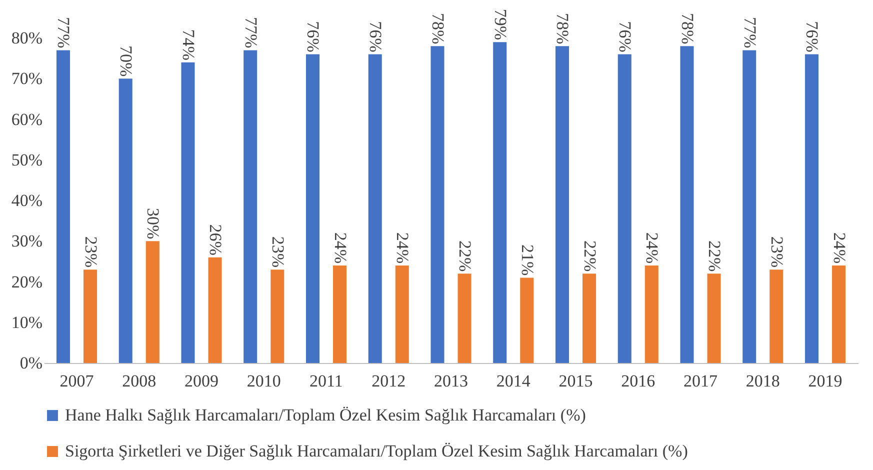 Image resolution: width=873 pixels, height=470 pixels. I want to click on y-tick-label: 10%, so click(26, 322).